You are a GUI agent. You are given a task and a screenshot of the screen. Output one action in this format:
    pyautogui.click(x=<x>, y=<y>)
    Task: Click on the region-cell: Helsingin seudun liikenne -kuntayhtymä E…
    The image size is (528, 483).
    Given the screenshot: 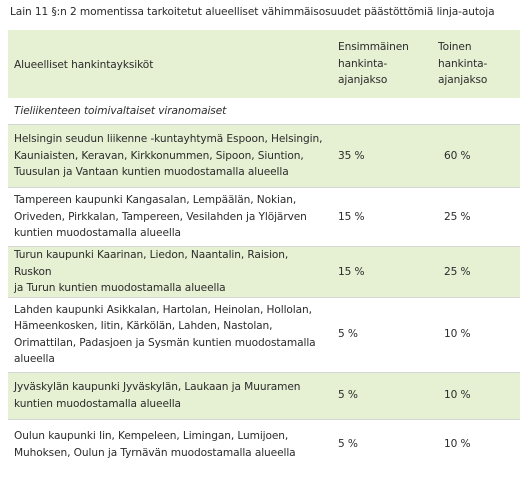 What is the action you would take?
    pyautogui.click(x=170, y=156)
    